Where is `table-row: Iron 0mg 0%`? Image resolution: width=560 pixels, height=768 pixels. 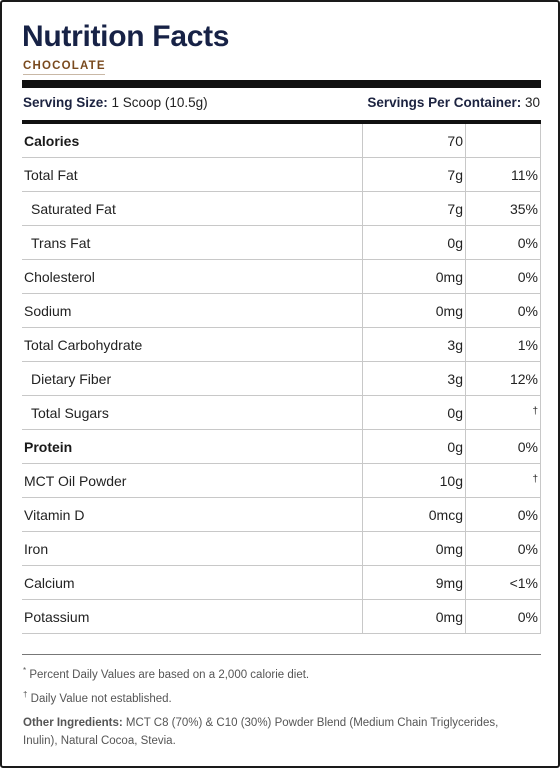 table-row: Iron 0mg 0% is located at coordinates (281, 548).